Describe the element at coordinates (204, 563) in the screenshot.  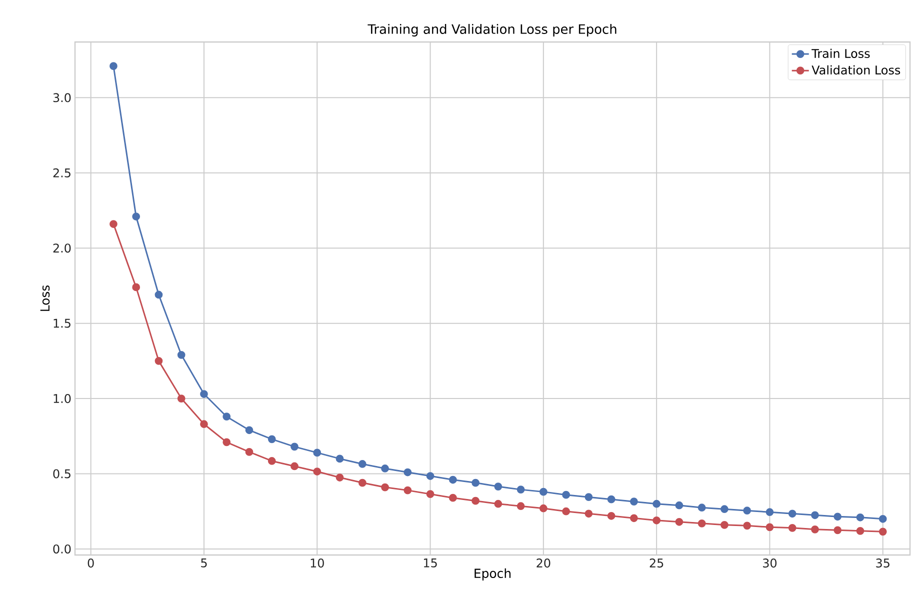
I see `x-tick-label: 5` at that location.